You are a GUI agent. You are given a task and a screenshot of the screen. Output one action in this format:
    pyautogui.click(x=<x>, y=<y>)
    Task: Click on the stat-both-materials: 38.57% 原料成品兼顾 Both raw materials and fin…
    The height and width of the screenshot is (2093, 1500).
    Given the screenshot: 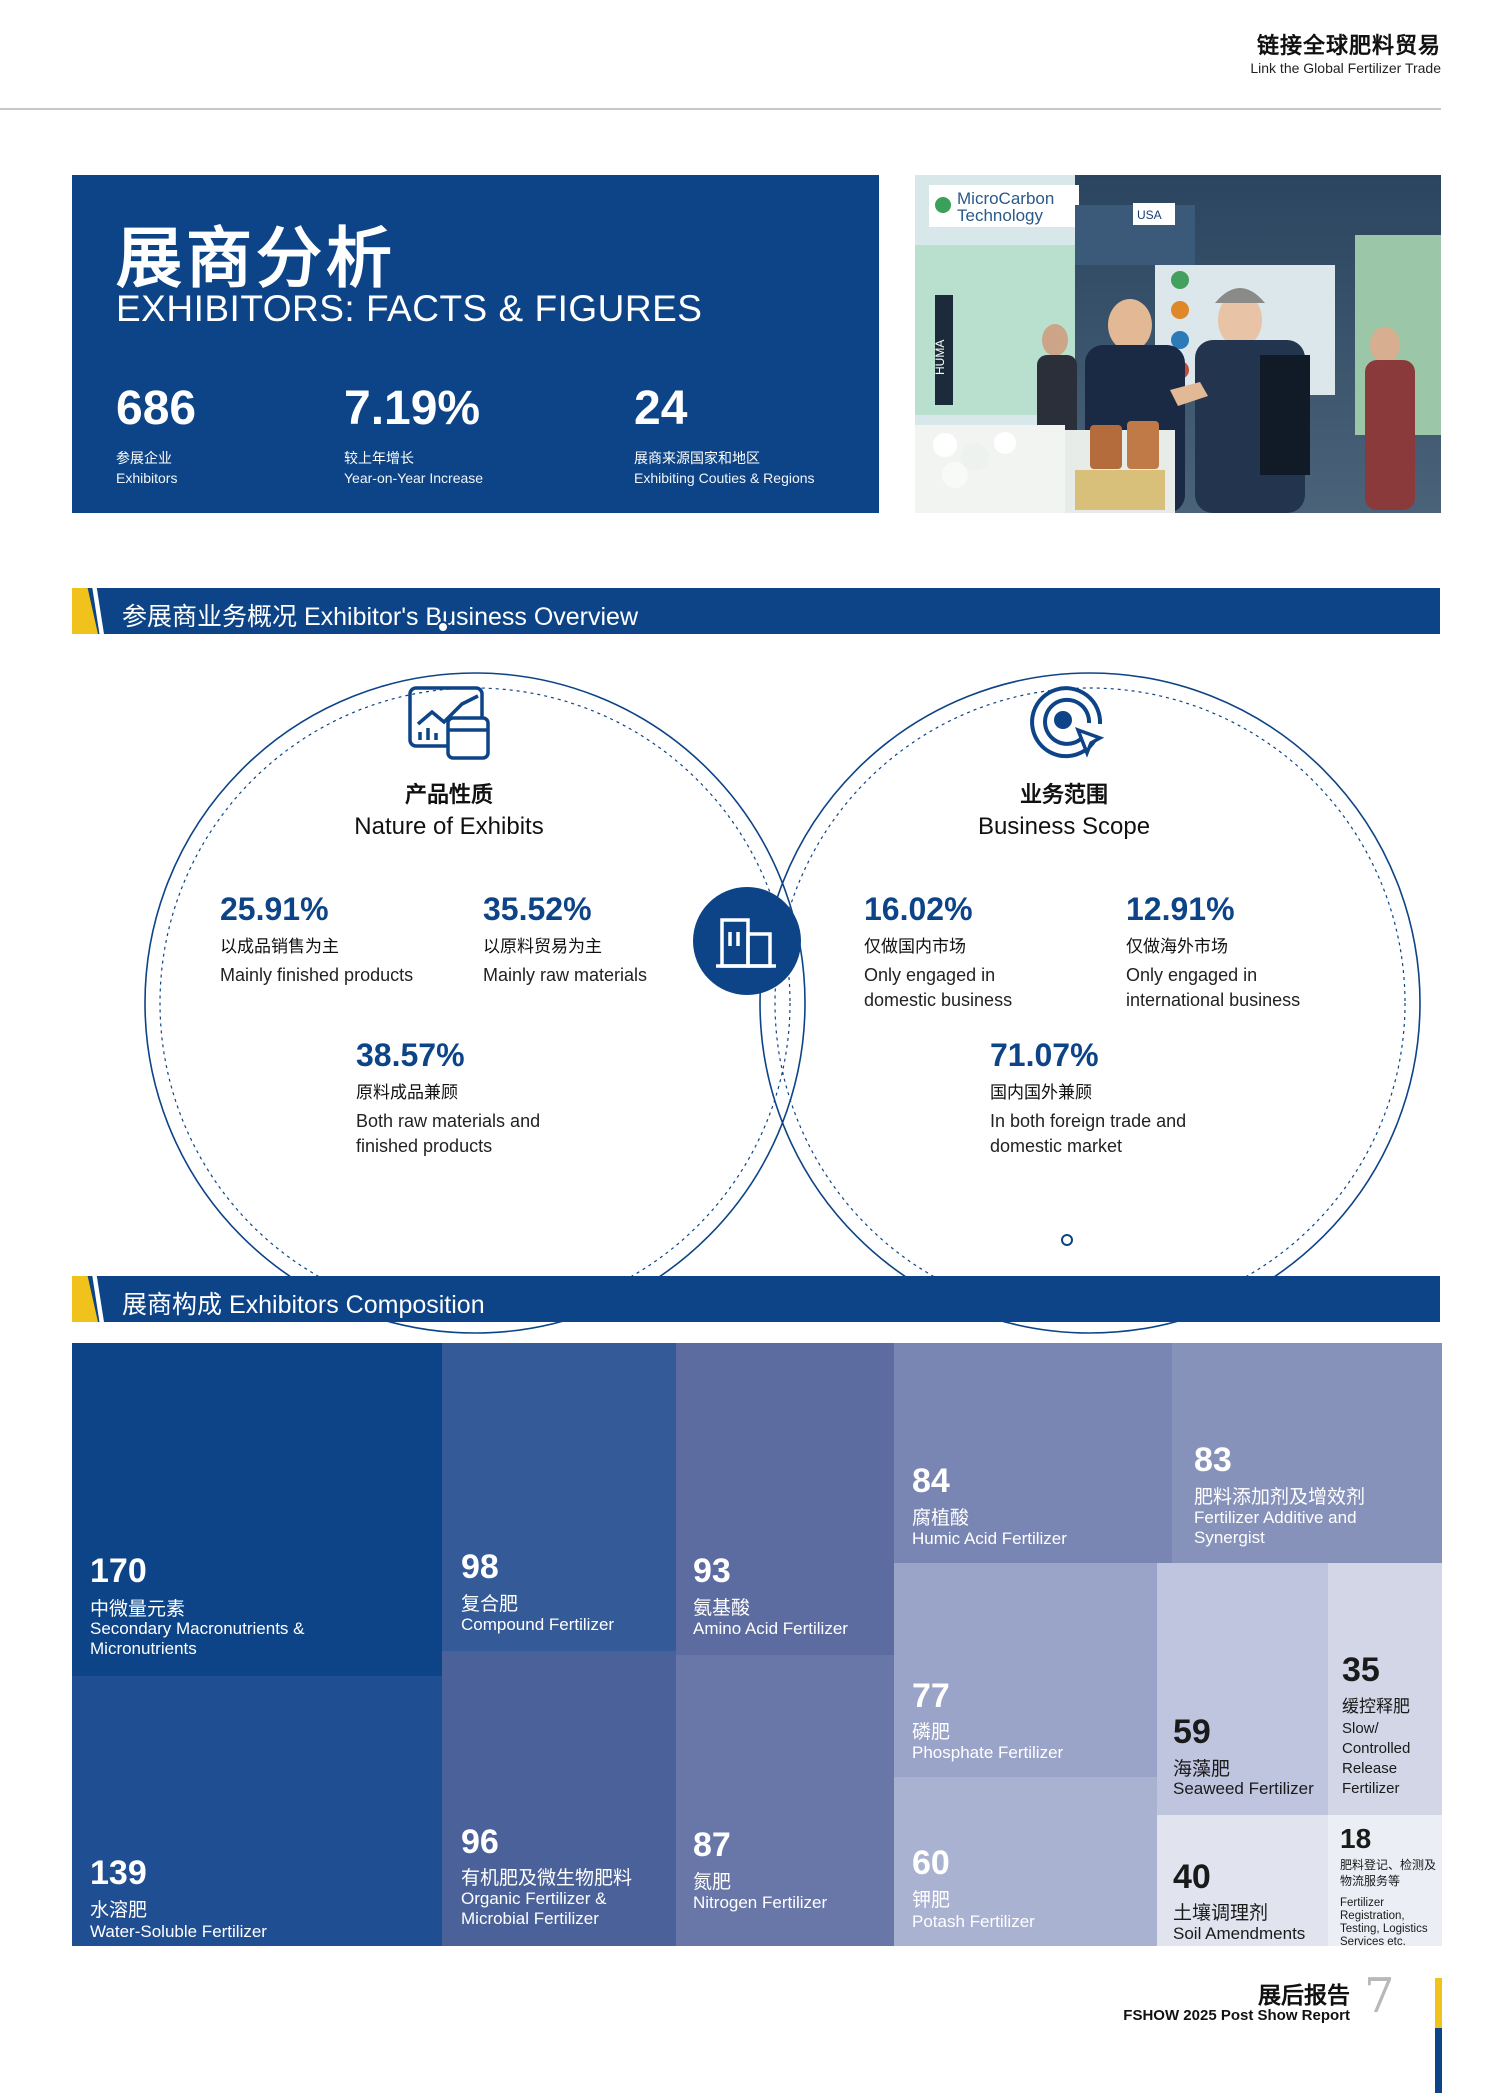 What is the action you would take?
    pyautogui.click(x=466, y=1099)
    